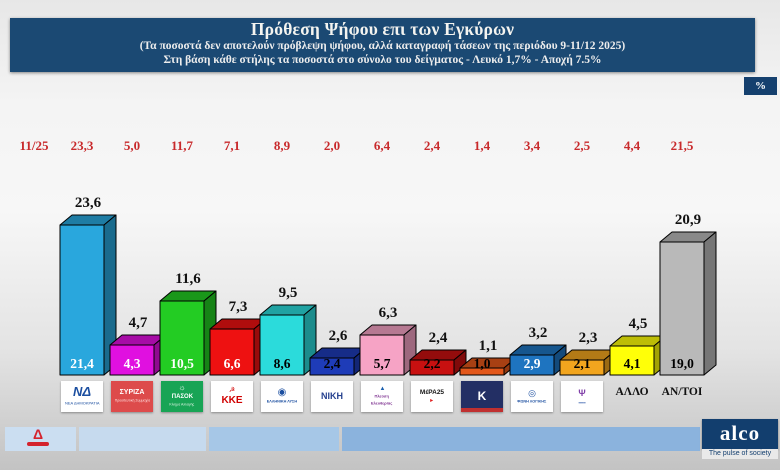  What do you see at coordinates (132, 392) in the screenshot?
I see `logo-text: ΣΥΡΙΖΑ` at bounding box center [132, 392].